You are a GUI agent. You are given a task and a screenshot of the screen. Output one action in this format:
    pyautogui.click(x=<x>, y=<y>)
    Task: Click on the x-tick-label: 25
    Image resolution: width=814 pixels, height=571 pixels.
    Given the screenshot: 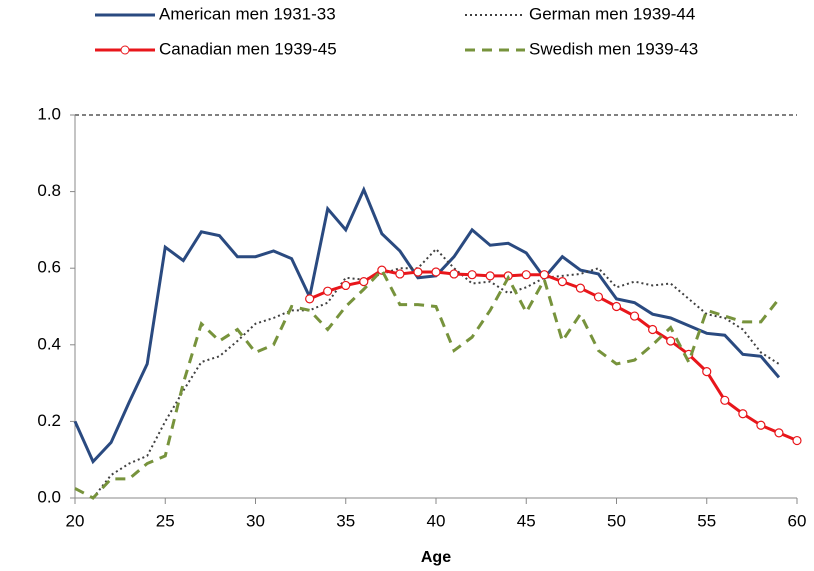 What is the action you would take?
    pyautogui.click(x=165, y=520)
    